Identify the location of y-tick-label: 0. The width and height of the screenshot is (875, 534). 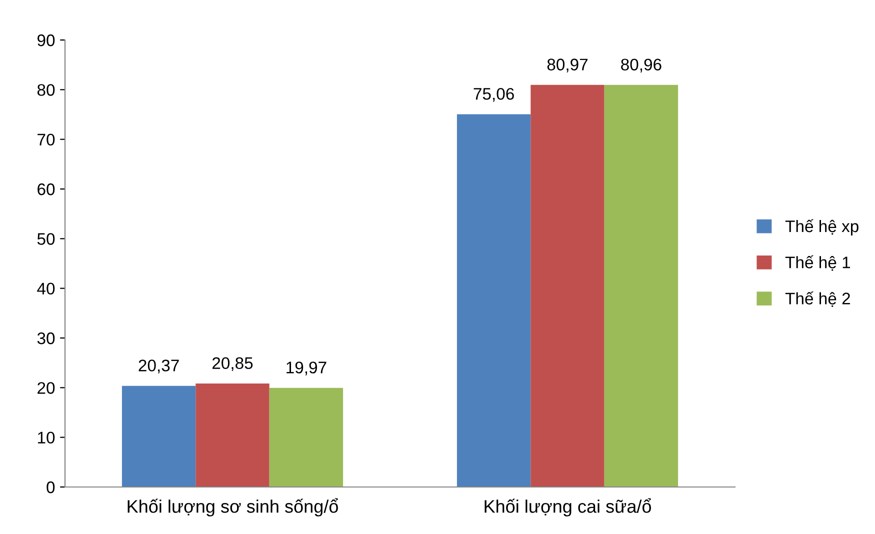
(50, 487).